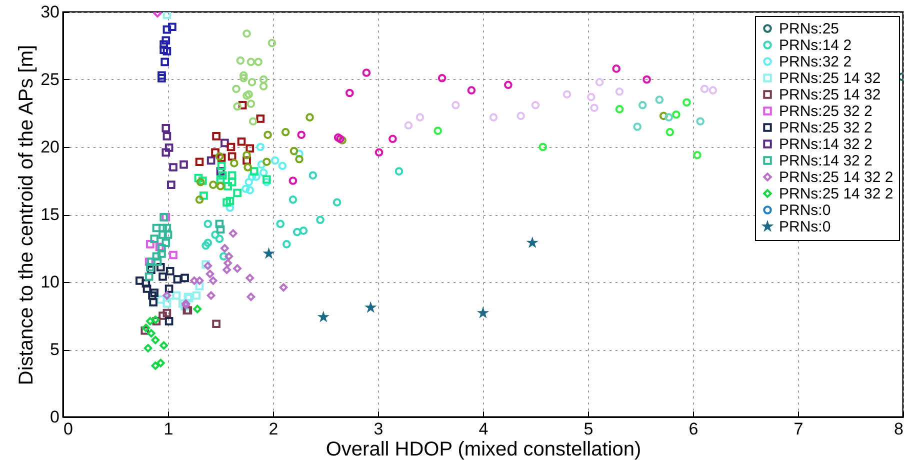 Image resolution: width=908 pixels, height=468 pixels. I want to click on x-tick-label: 4, so click(483, 429).